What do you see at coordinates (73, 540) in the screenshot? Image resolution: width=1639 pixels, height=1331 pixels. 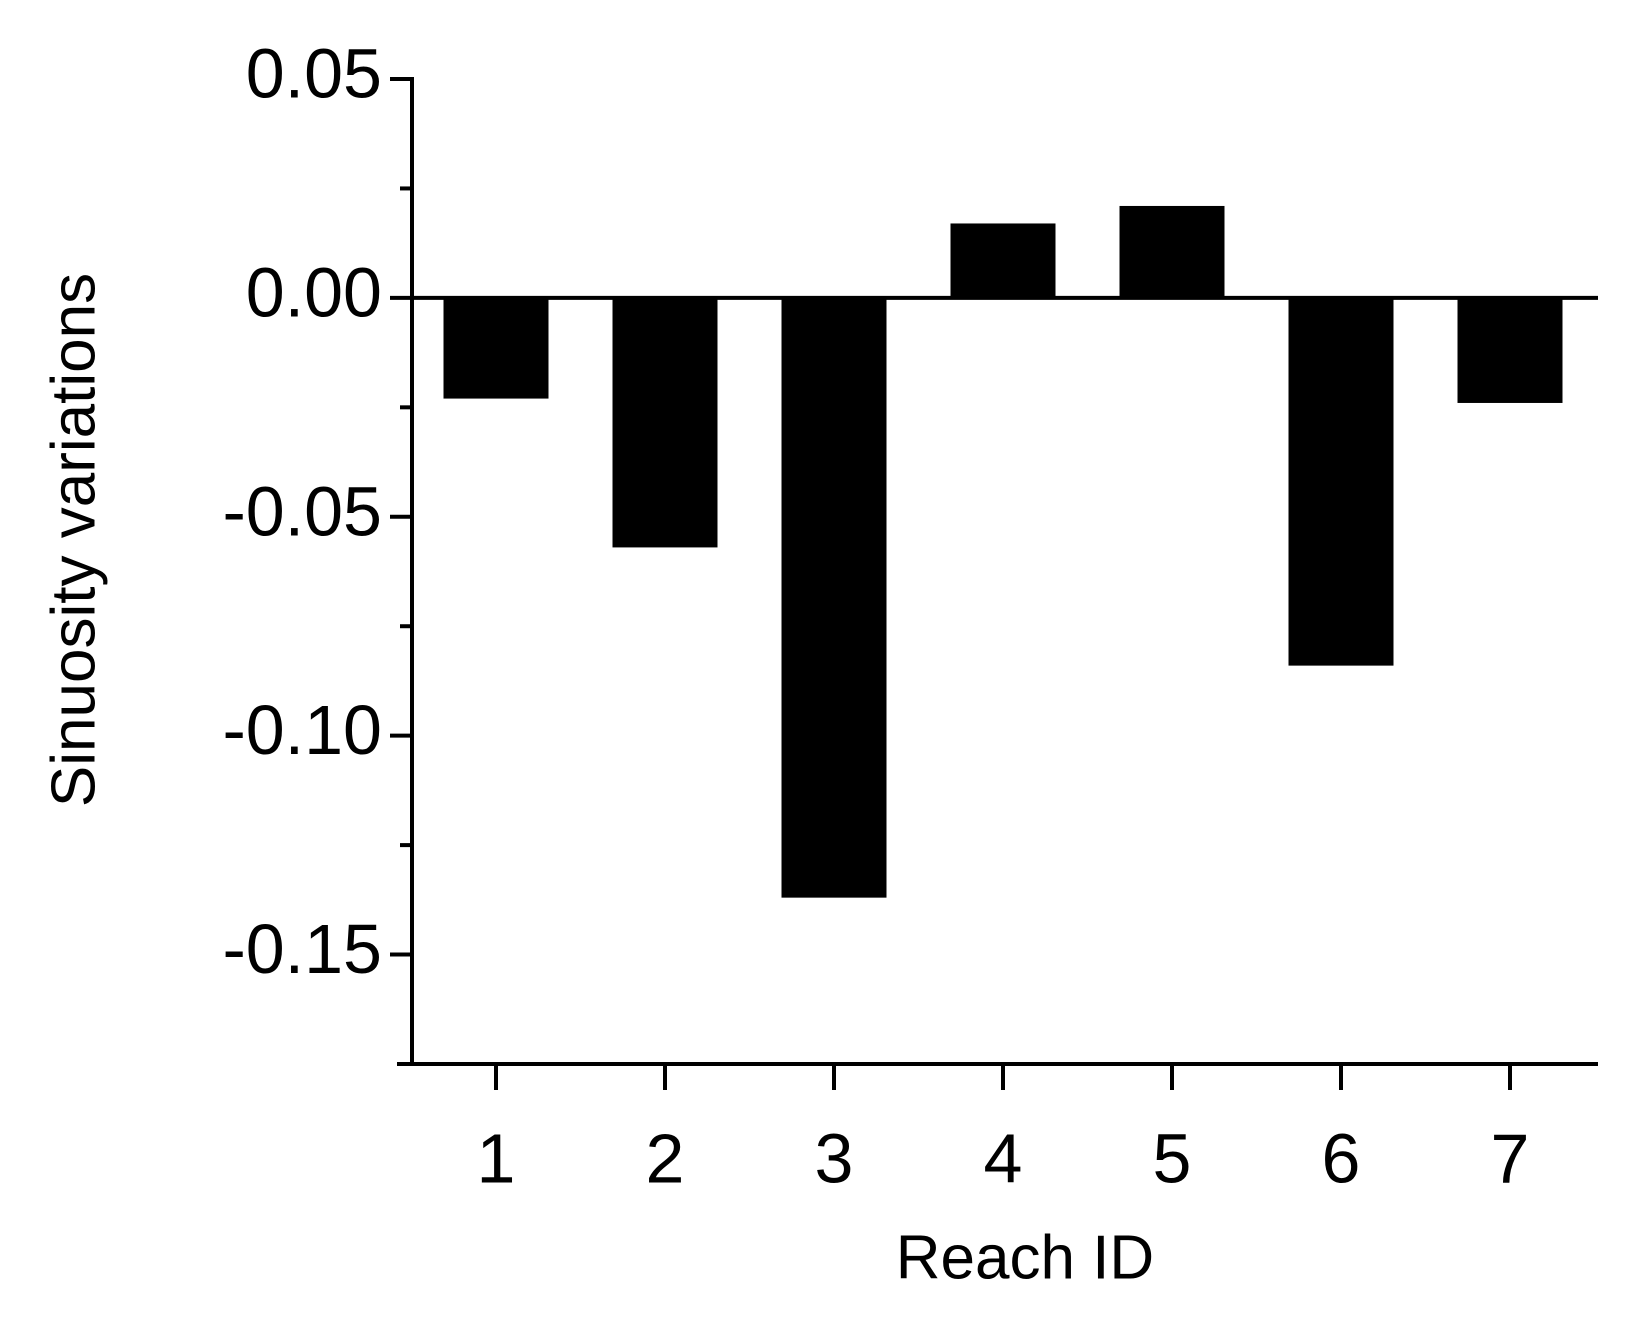 I see `y-axis-title: Sinuosity variations` at bounding box center [73, 540].